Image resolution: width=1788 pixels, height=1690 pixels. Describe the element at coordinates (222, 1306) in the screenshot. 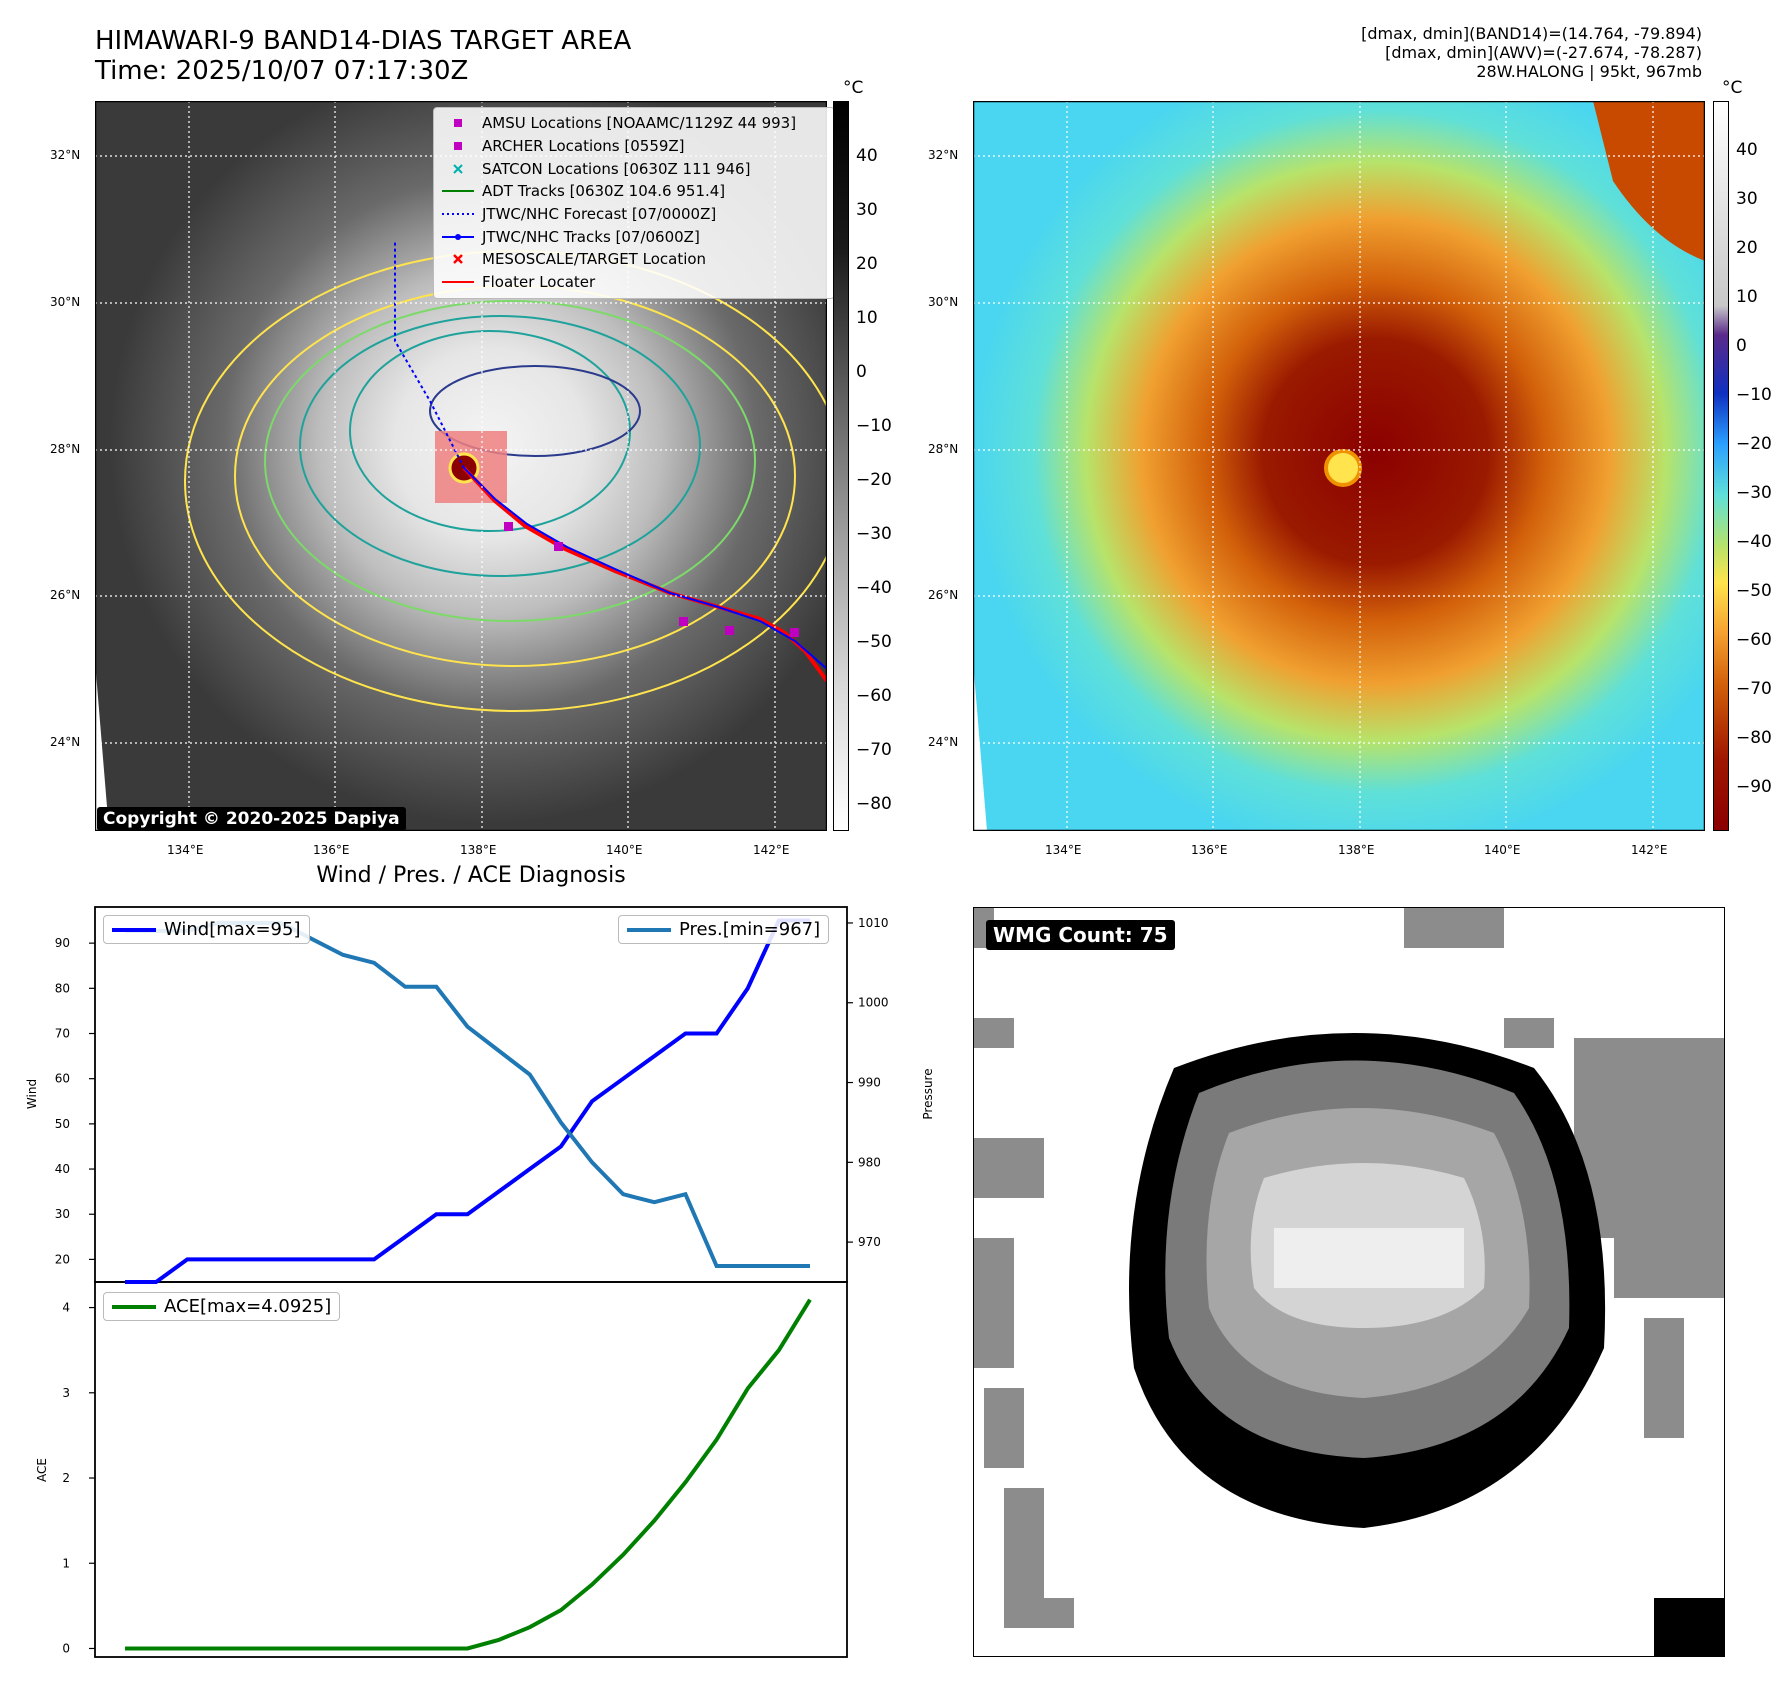

I see `ace-legend: ACE[max=4.0925]` at that location.